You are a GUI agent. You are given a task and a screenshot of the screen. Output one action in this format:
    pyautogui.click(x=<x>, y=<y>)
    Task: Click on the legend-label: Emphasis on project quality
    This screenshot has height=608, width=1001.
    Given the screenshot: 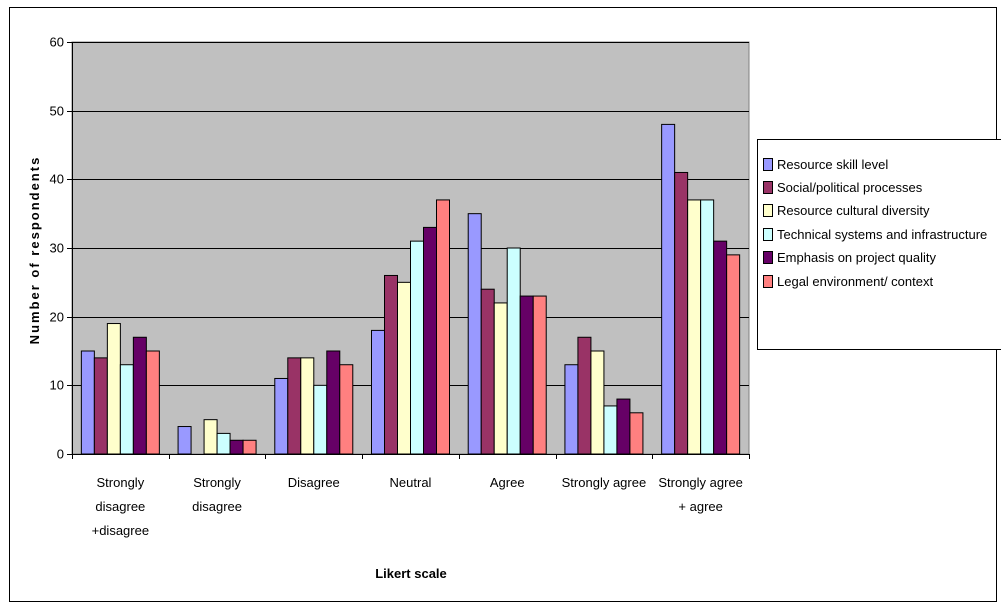 What is the action you would take?
    pyautogui.click(x=856, y=258)
    